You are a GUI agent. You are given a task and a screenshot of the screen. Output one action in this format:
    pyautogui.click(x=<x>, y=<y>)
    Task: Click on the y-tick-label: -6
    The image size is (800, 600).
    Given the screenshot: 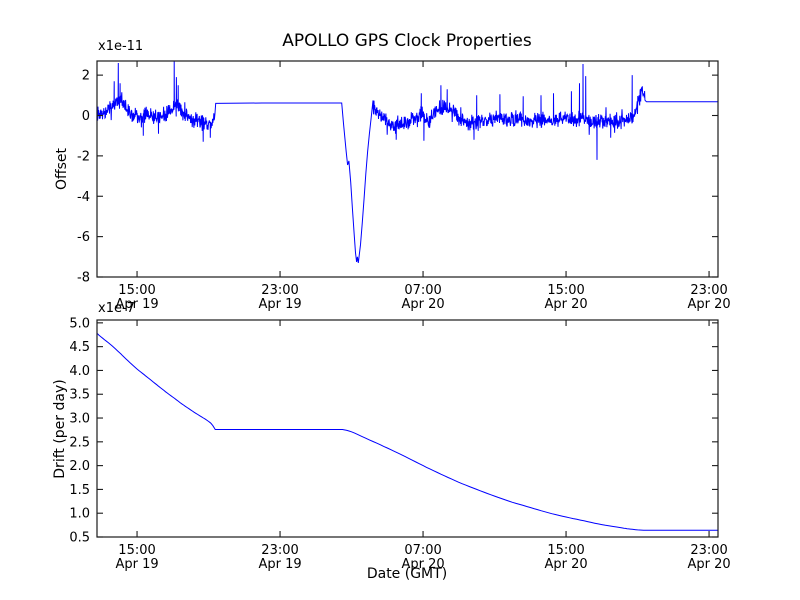 What is the action you would take?
    pyautogui.click(x=83, y=237)
    